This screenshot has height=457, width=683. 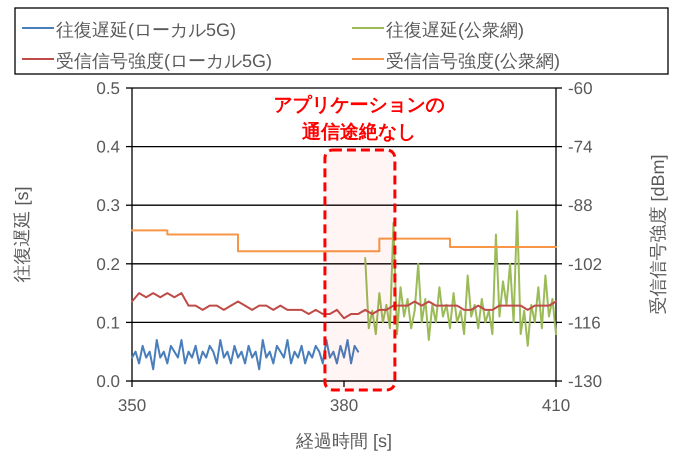 What do you see at coordinates (132, 405) in the screenshot?
I see `x-tick-label: 350` at bounding box center [132, 405].